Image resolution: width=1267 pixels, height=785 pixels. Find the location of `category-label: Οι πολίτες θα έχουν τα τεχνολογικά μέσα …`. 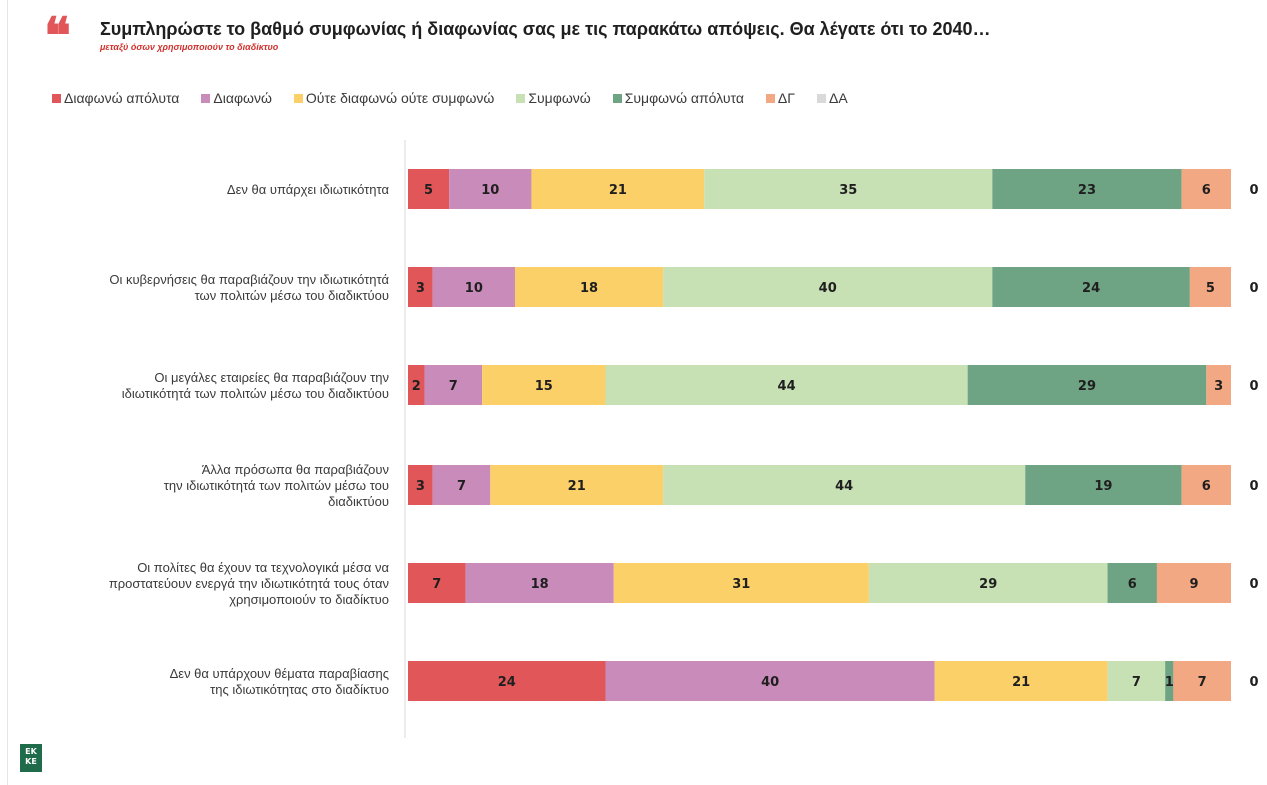

category-label: Οι πολίτες θα έχουν τα τεχνολογικά μέσα … is located at coordinates (249, 583).